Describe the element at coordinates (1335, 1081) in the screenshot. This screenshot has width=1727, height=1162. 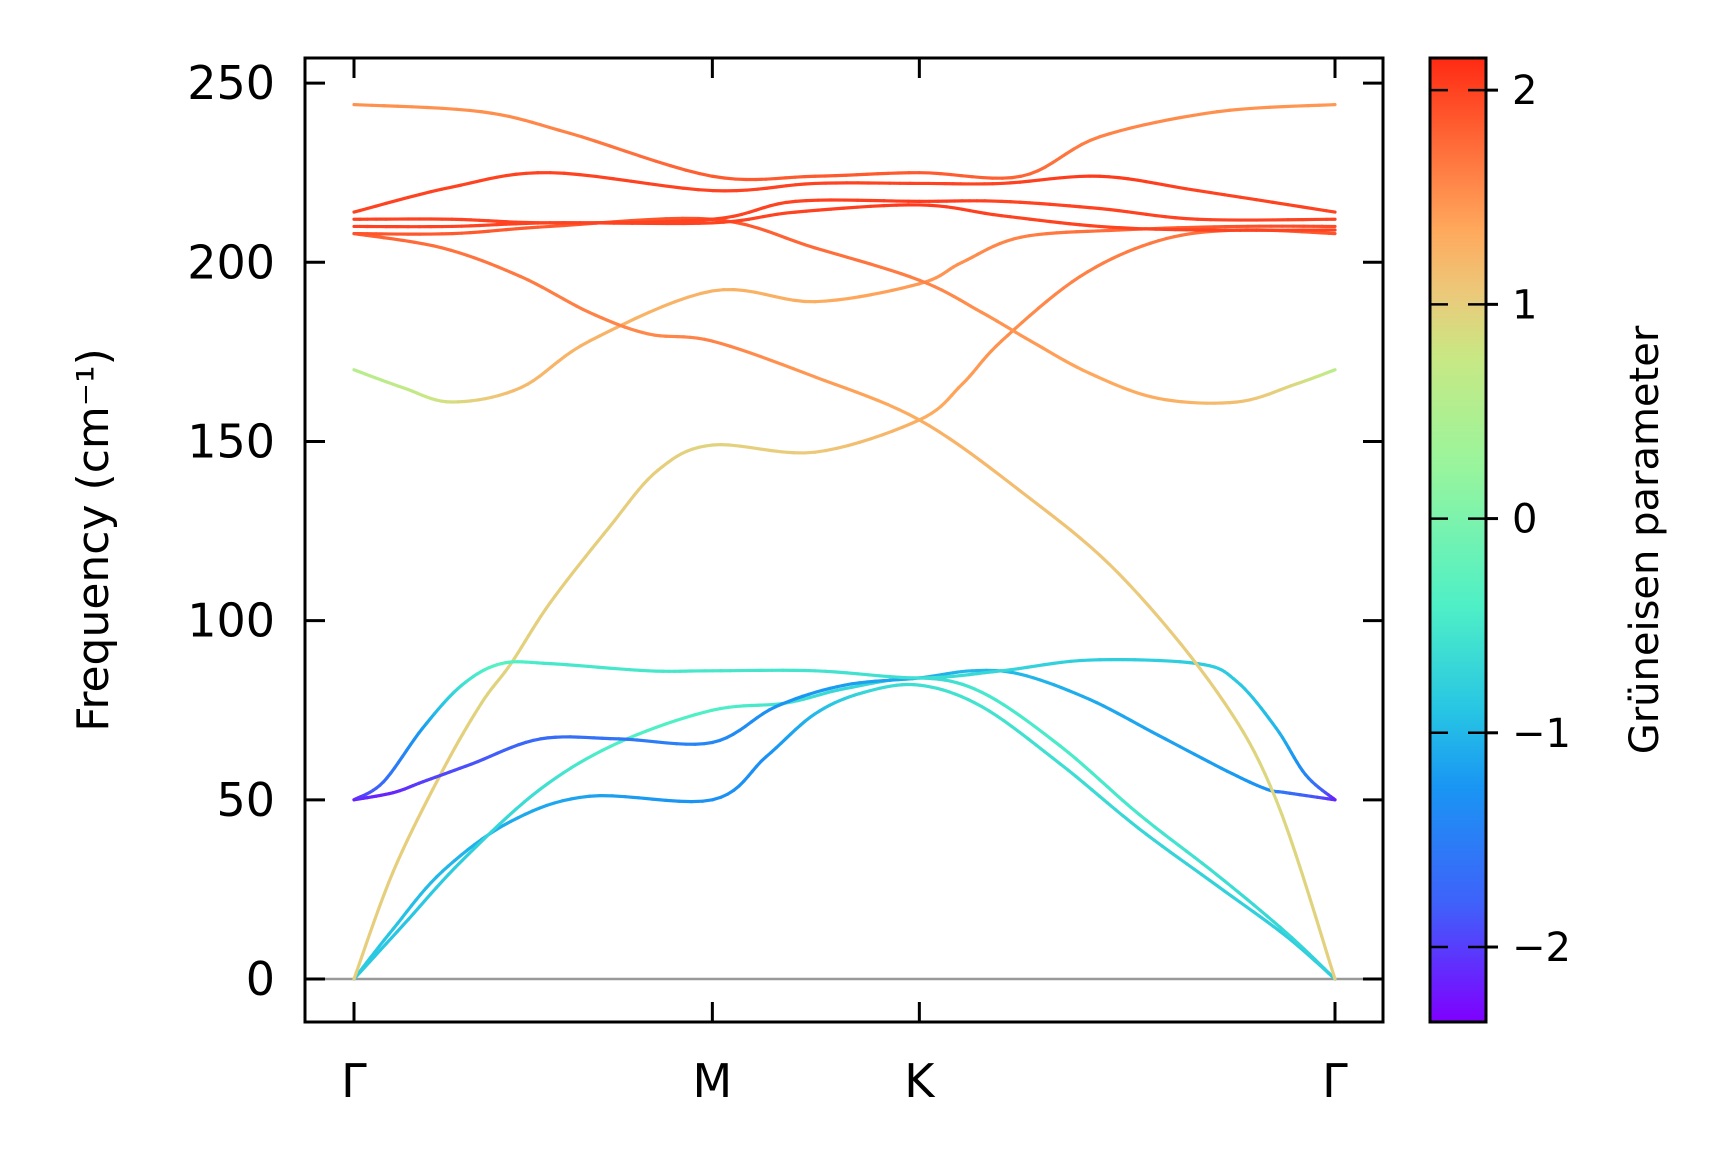
I see `x-tick-label: Γ` at that location.